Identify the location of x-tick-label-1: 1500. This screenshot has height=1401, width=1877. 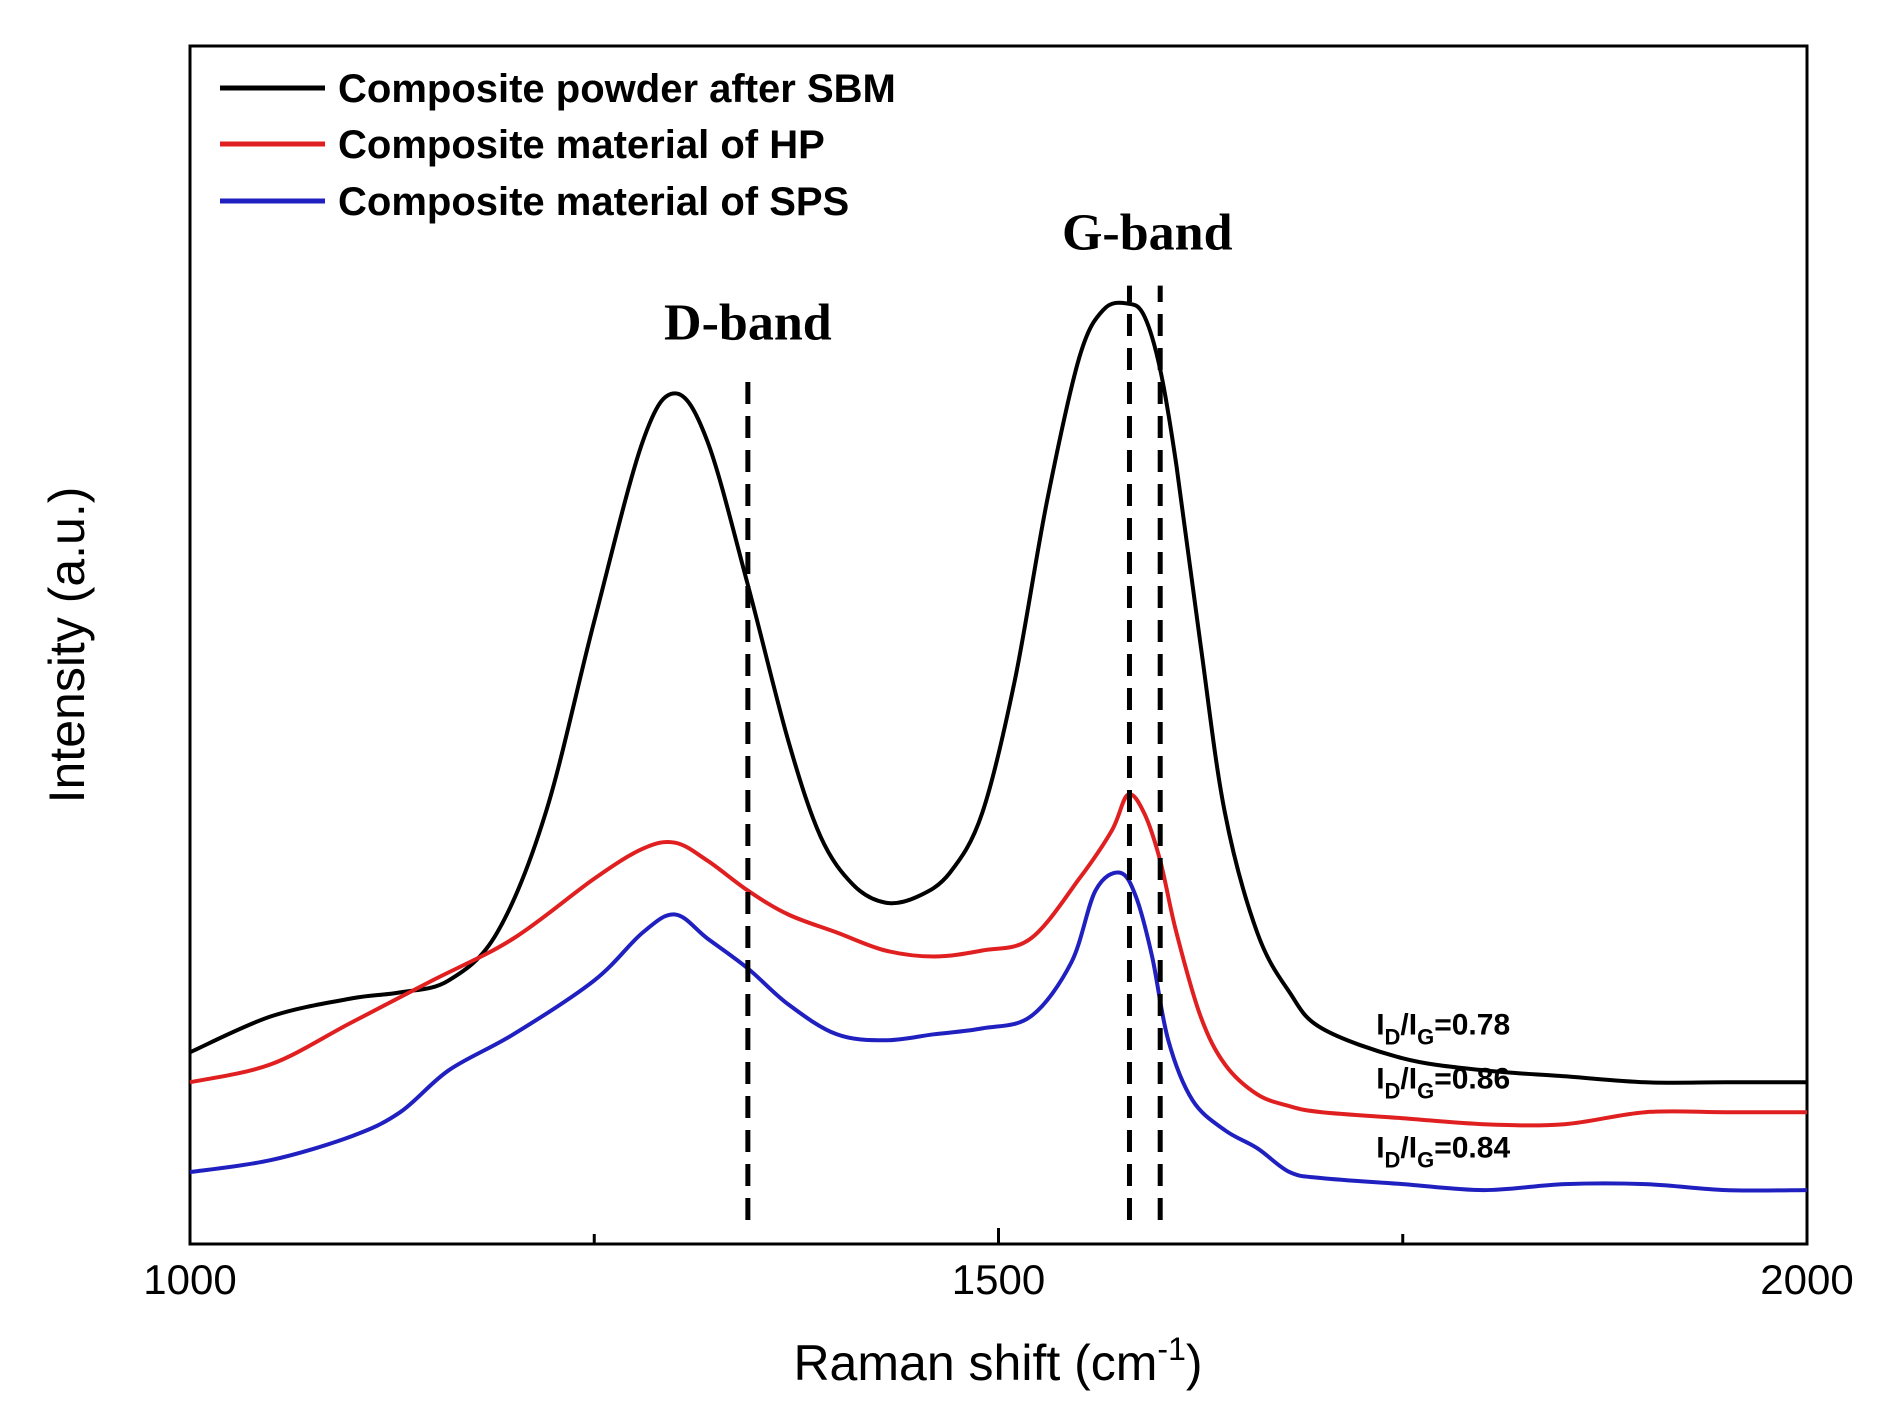
(998, 1279).